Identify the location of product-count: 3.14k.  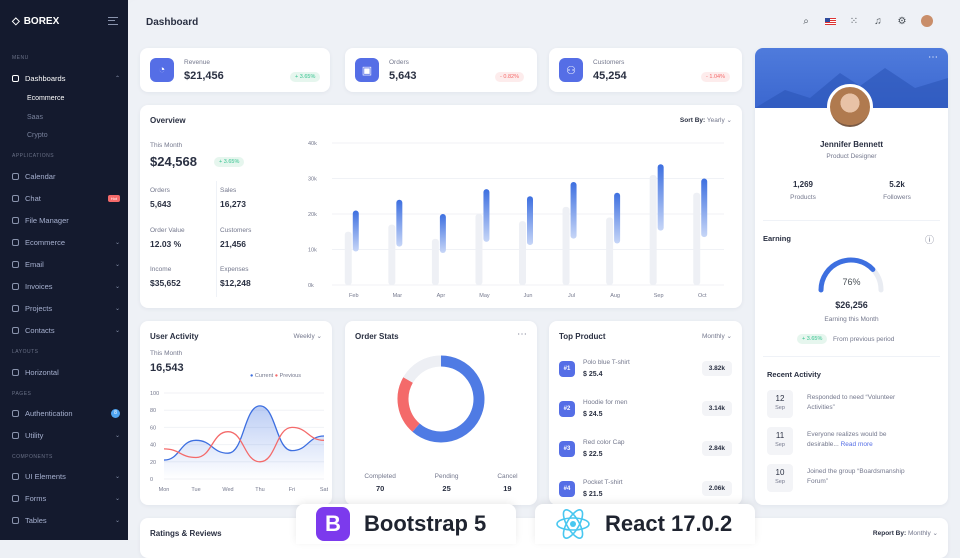
(716, 408).